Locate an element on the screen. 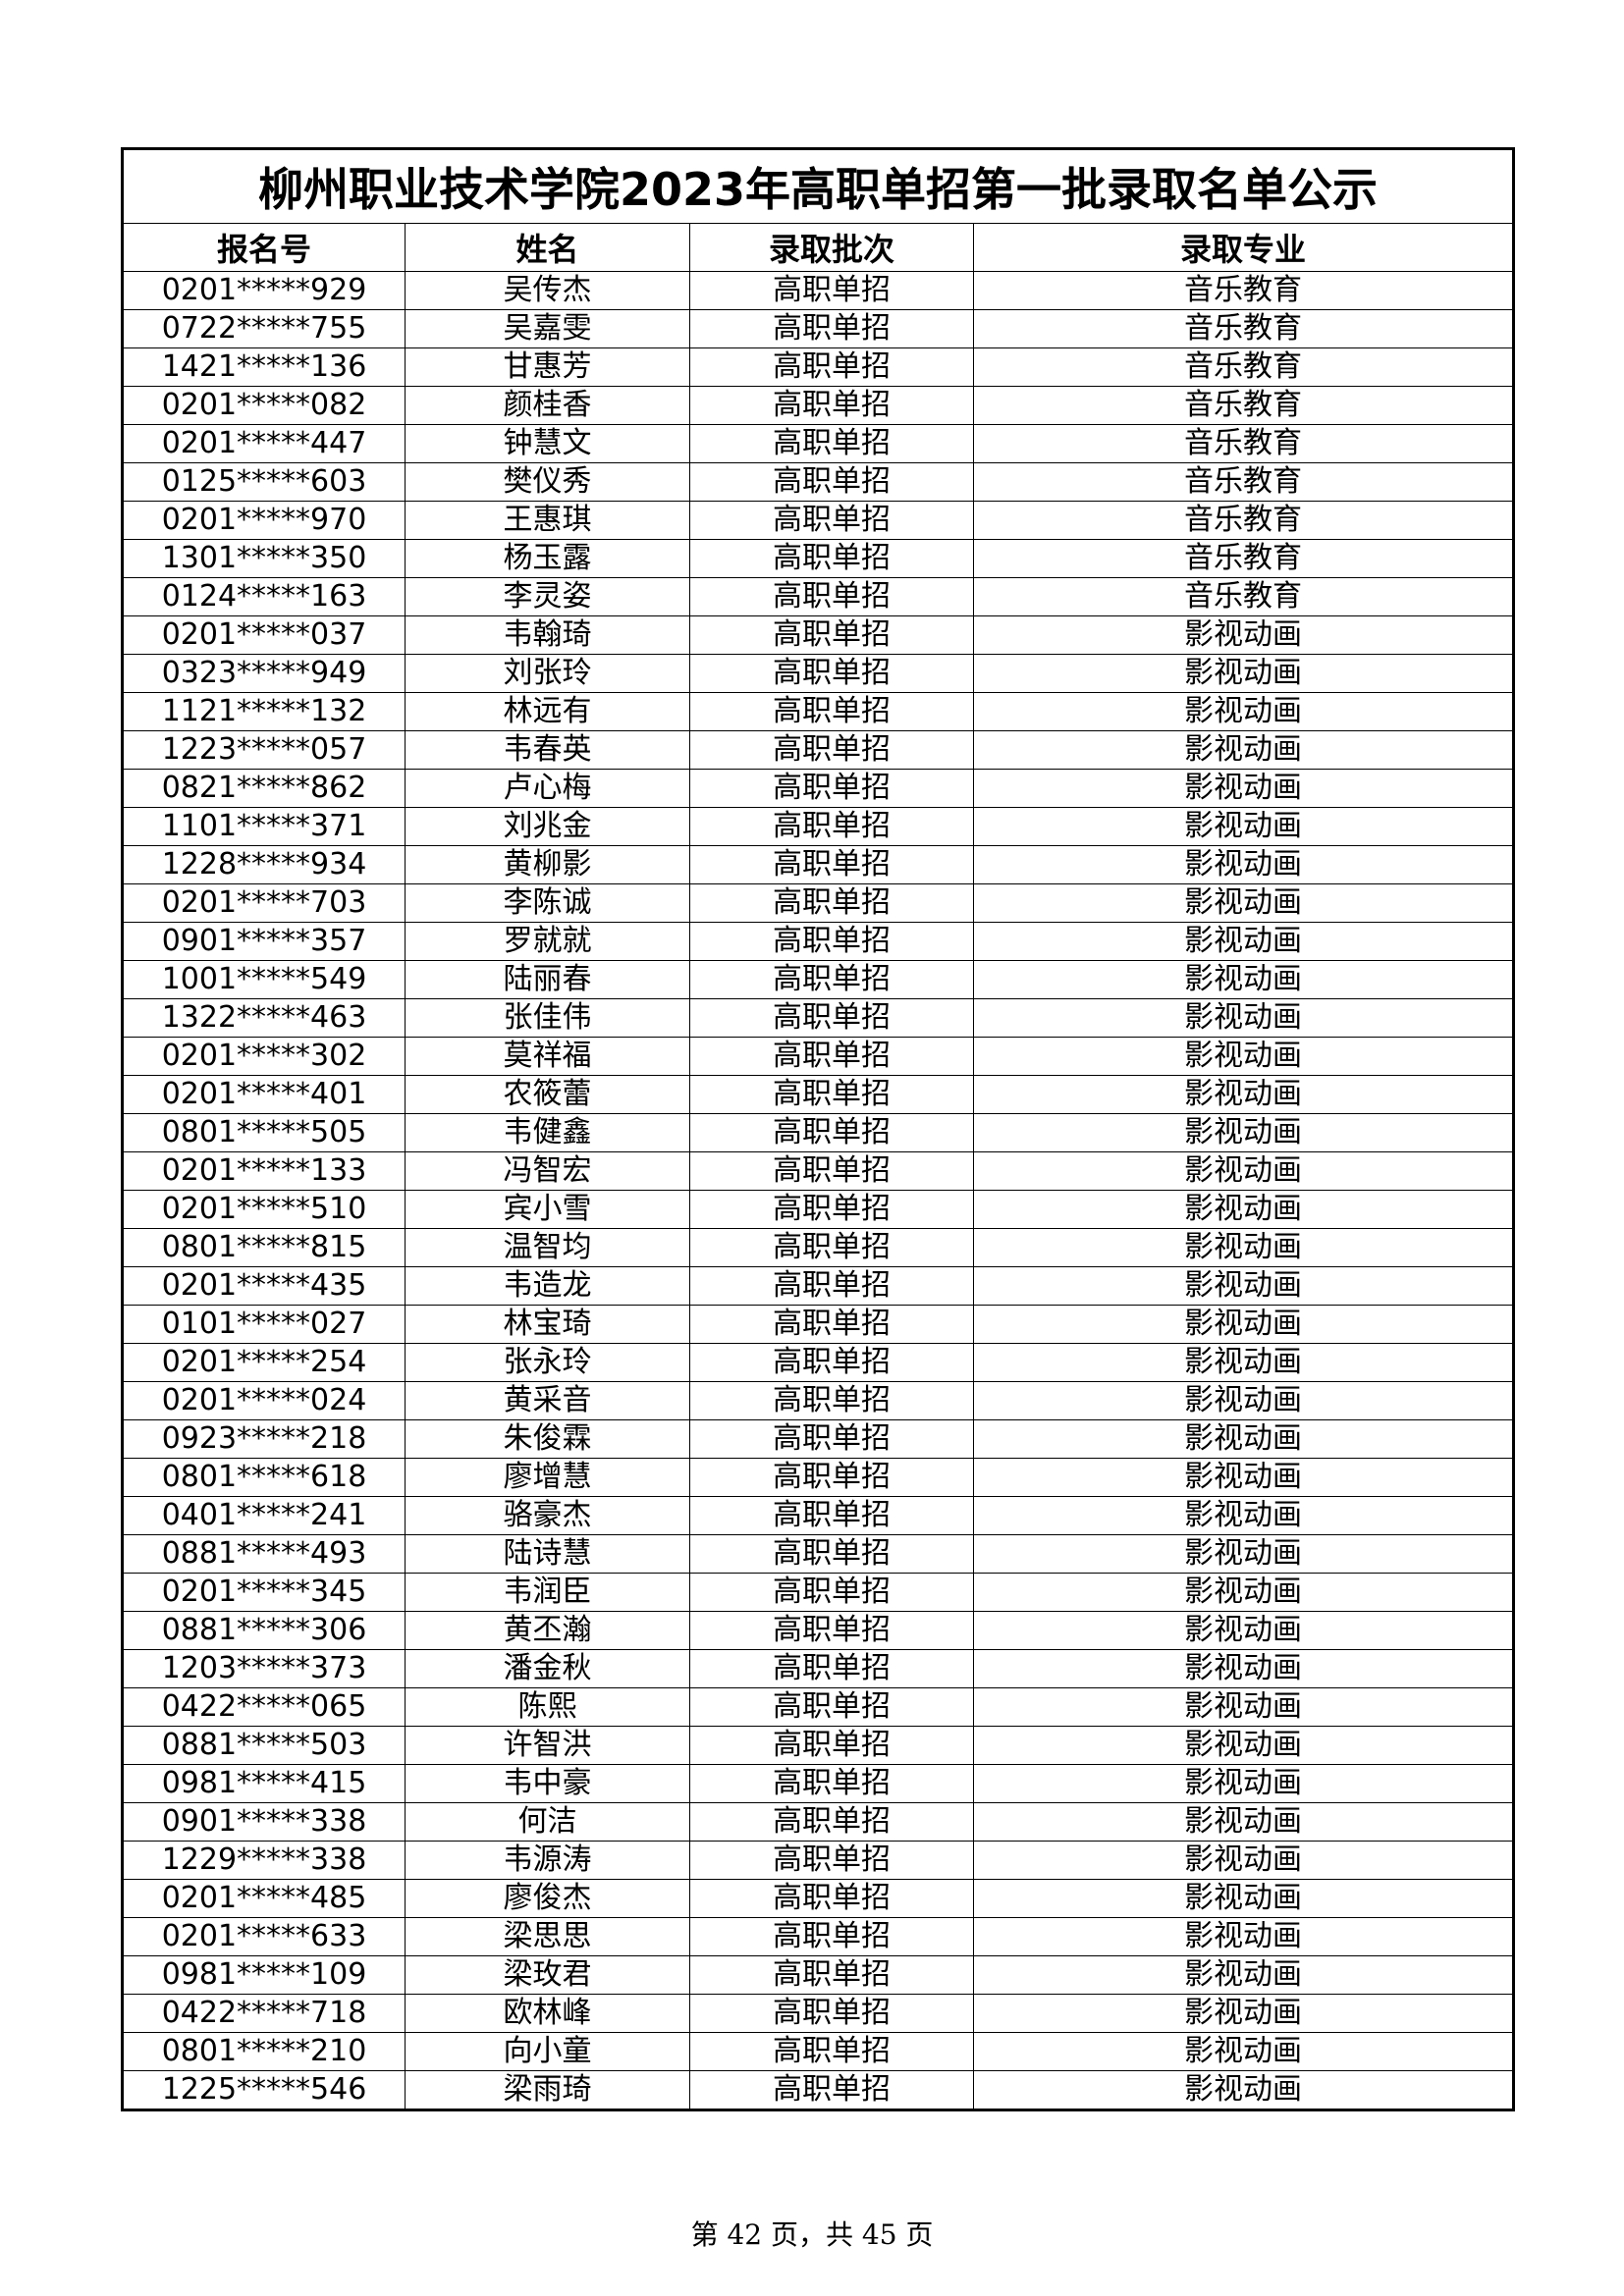  table-cell: 朱俊霖 is located at coordinates (547, 1439).